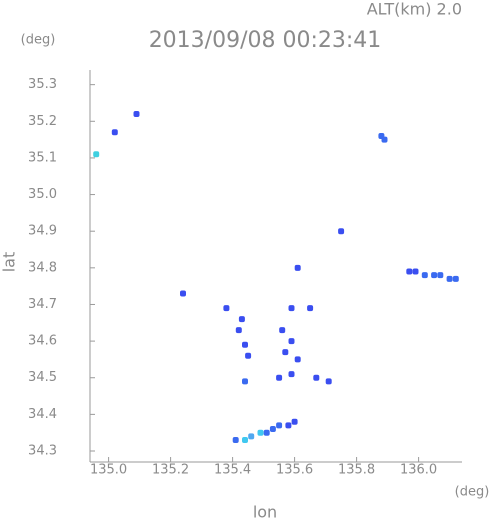  What do you see at coordinates (38, 40) in the screenshot?
I see `y-unit: (deg)` at bounding box center [38, 40].